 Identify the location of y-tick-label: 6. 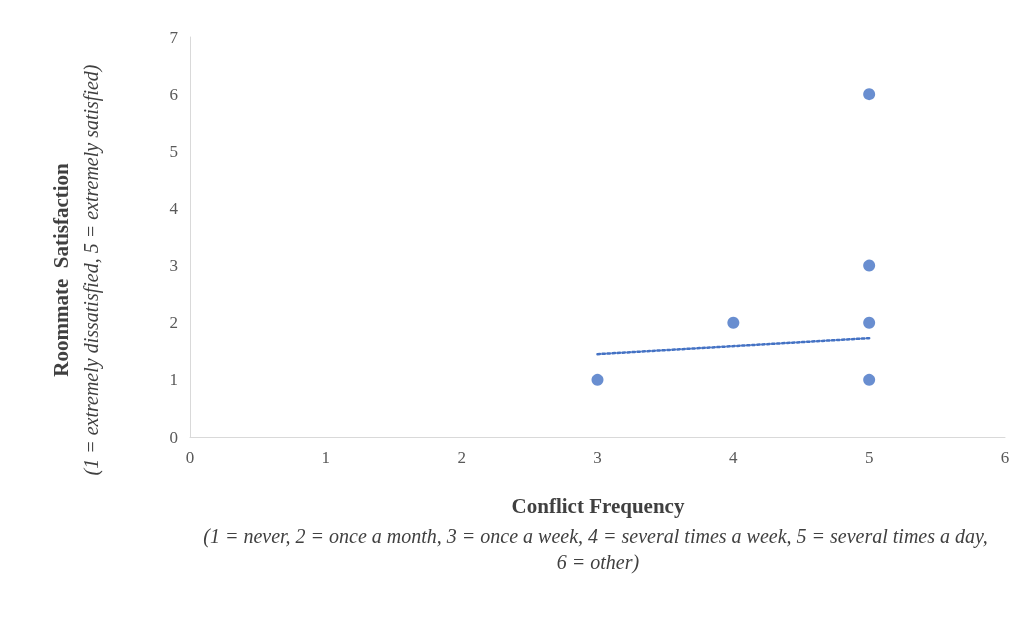
(173, 94).